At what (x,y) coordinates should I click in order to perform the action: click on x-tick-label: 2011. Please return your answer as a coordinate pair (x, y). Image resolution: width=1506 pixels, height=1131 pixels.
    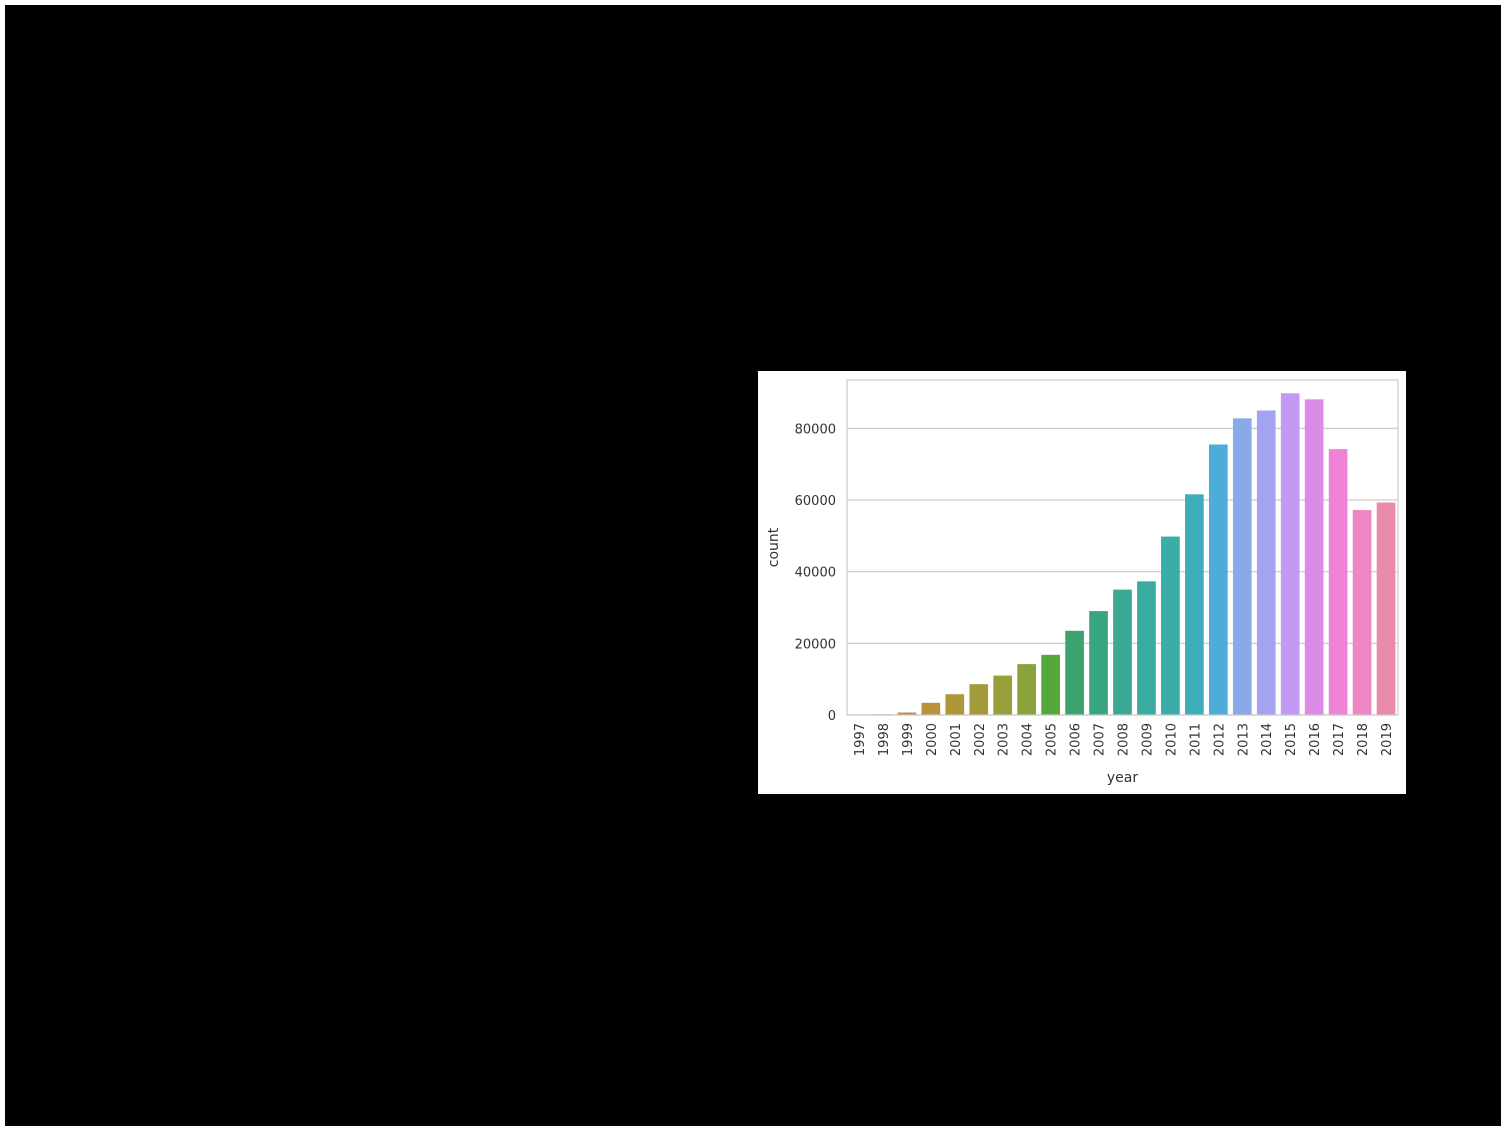
    Looking at the image, I should click on (1195, 739).